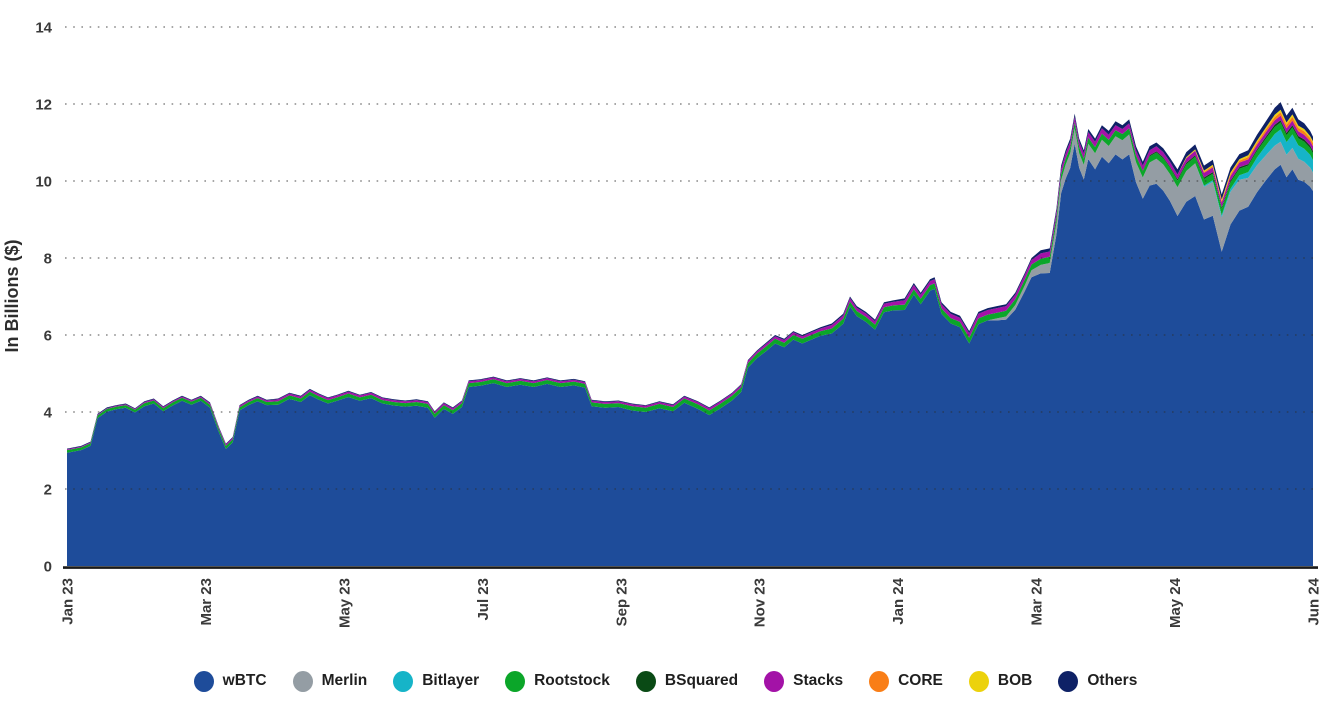 The width and height of the screenshot is (1331, 714). What do you see at coordinates (344, 680) in the screenshot?
I see `legend-label-merlin: Merlin` at bounding box center [344, 680].